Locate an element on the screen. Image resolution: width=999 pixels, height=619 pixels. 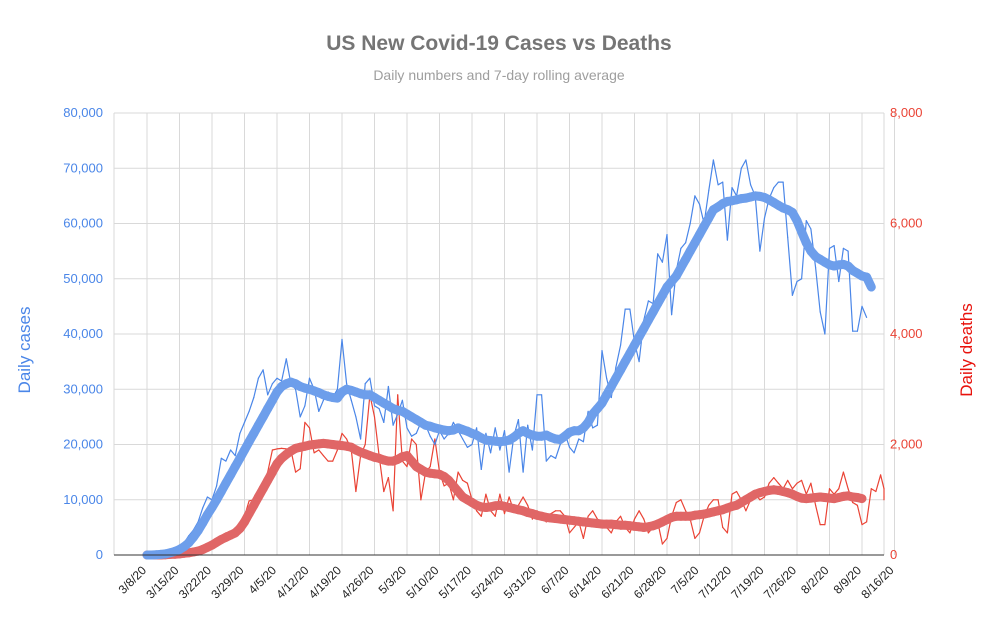
y-tick-left: 10,000 is located at coordinates (83, 499).